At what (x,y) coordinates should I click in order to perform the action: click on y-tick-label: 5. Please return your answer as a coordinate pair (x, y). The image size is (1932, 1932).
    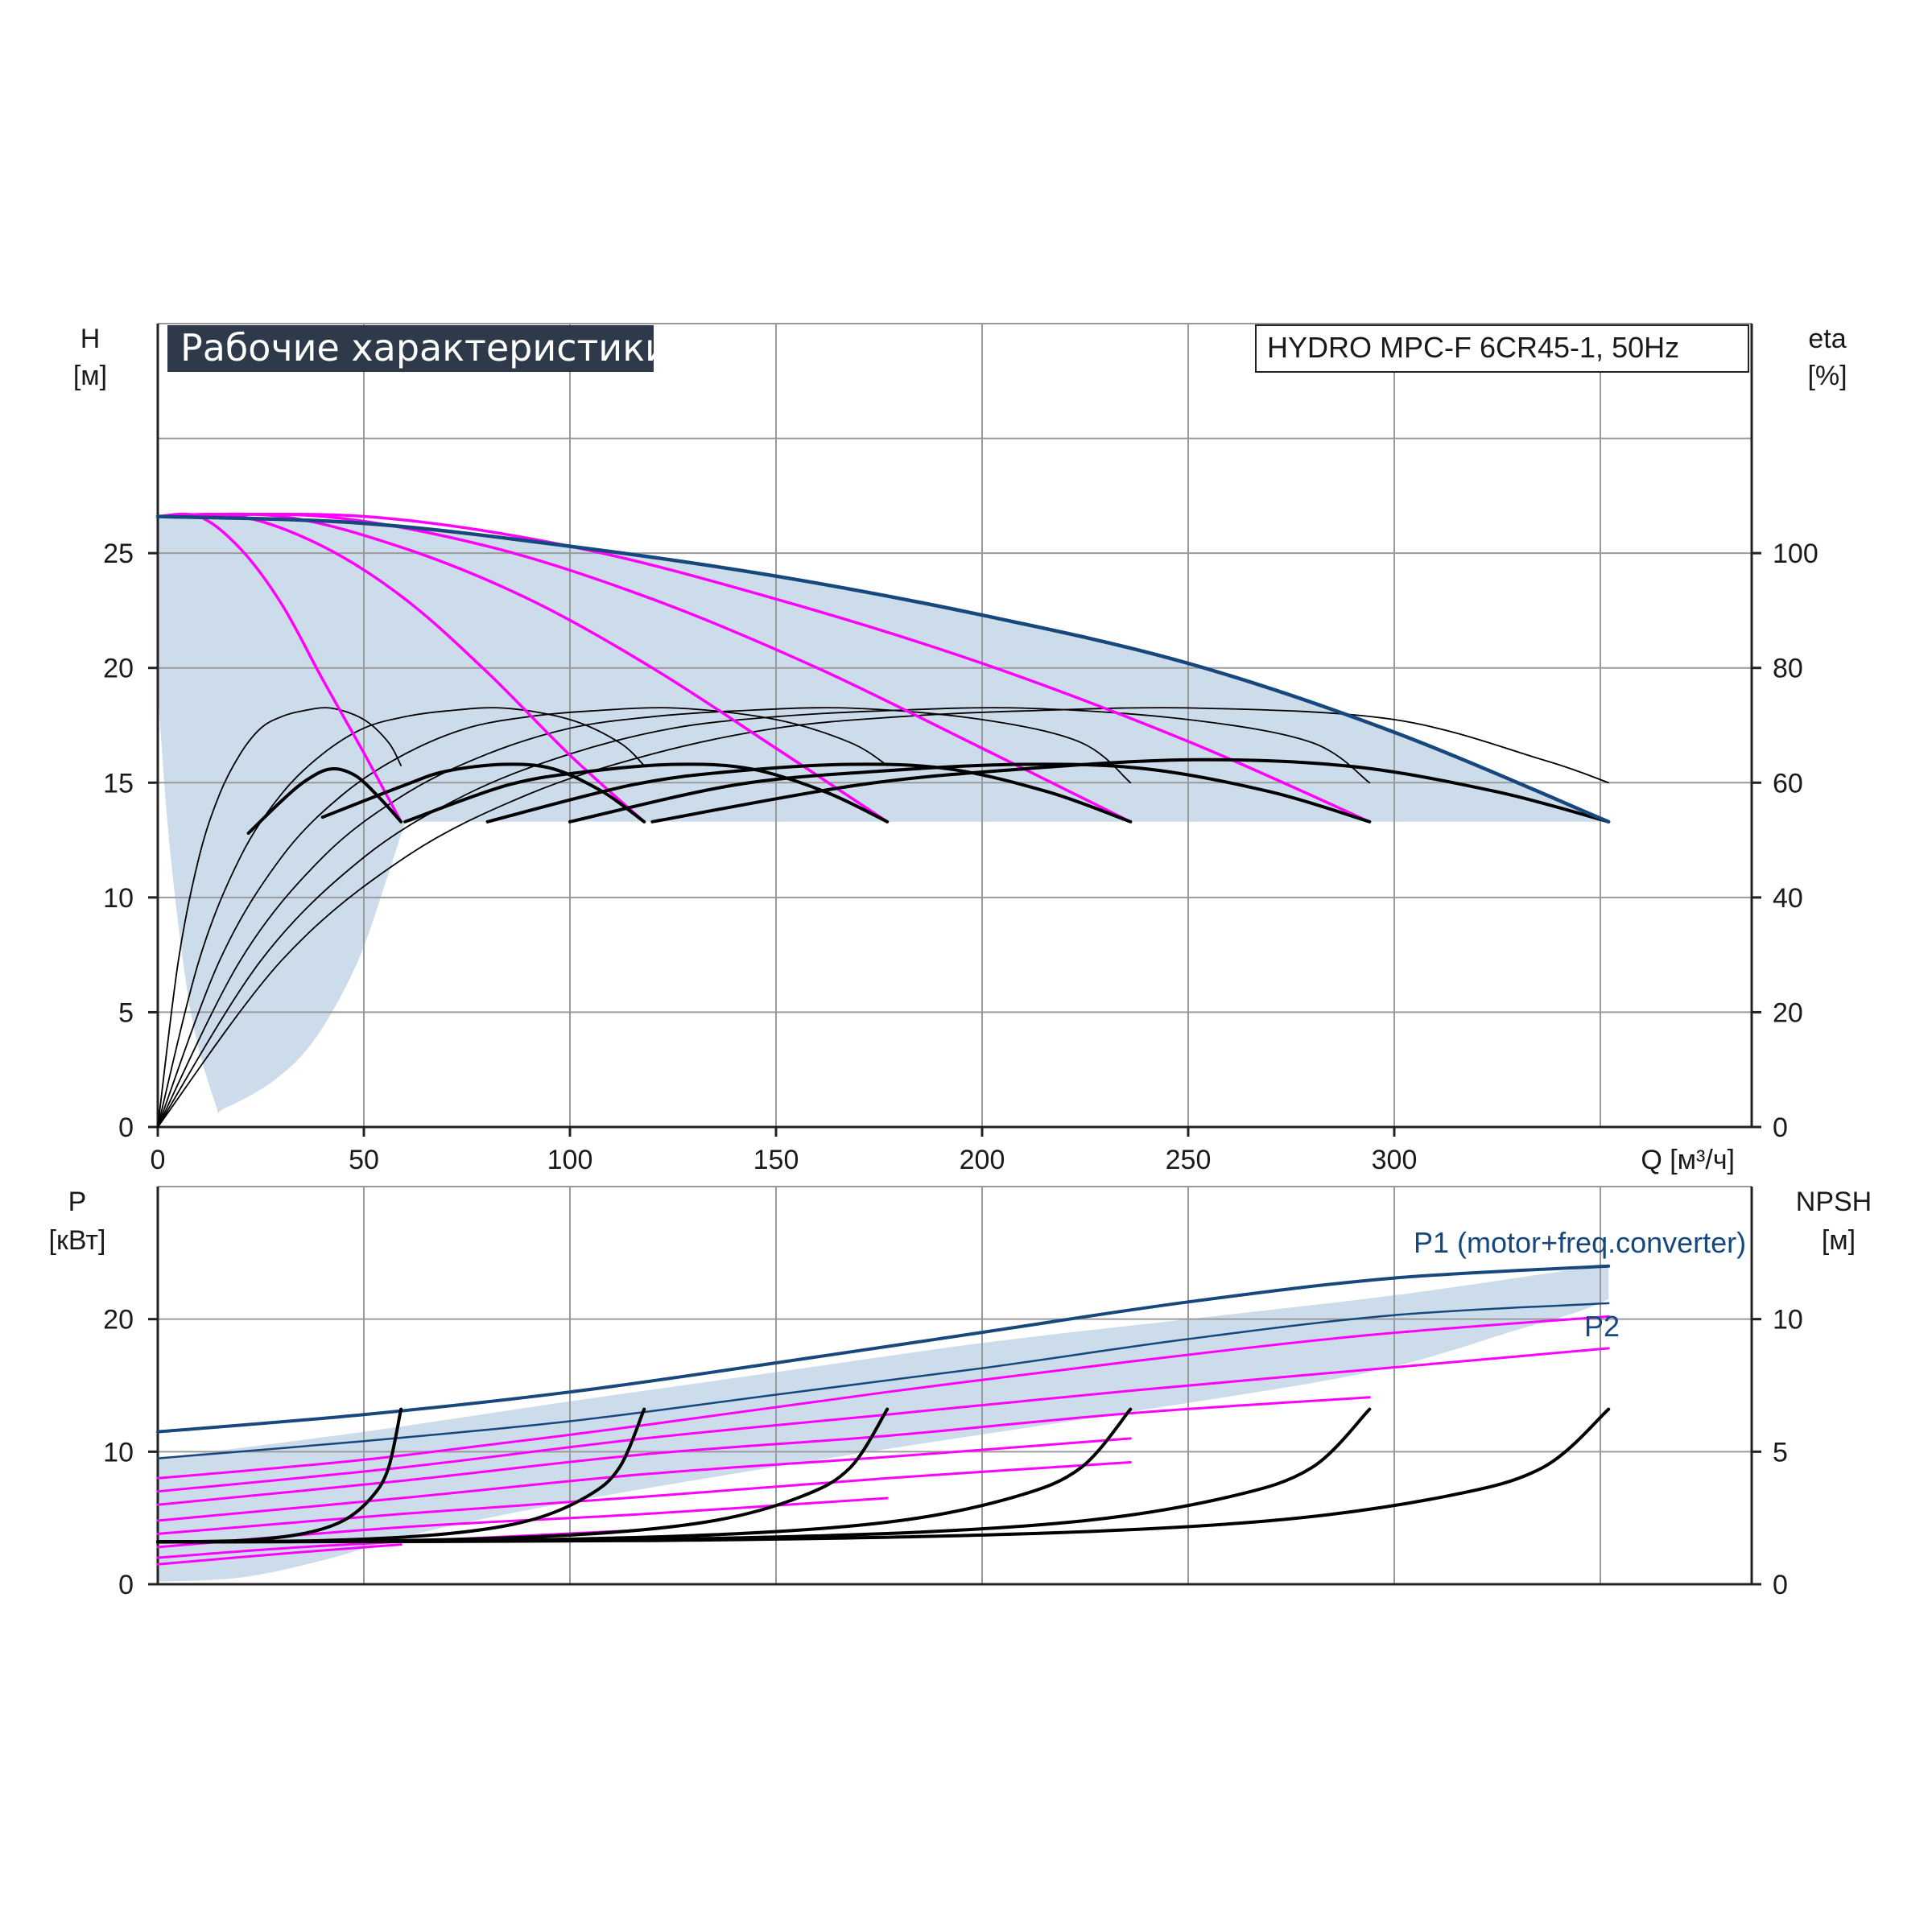
    Looking at the image, I should click on (126, 1012).